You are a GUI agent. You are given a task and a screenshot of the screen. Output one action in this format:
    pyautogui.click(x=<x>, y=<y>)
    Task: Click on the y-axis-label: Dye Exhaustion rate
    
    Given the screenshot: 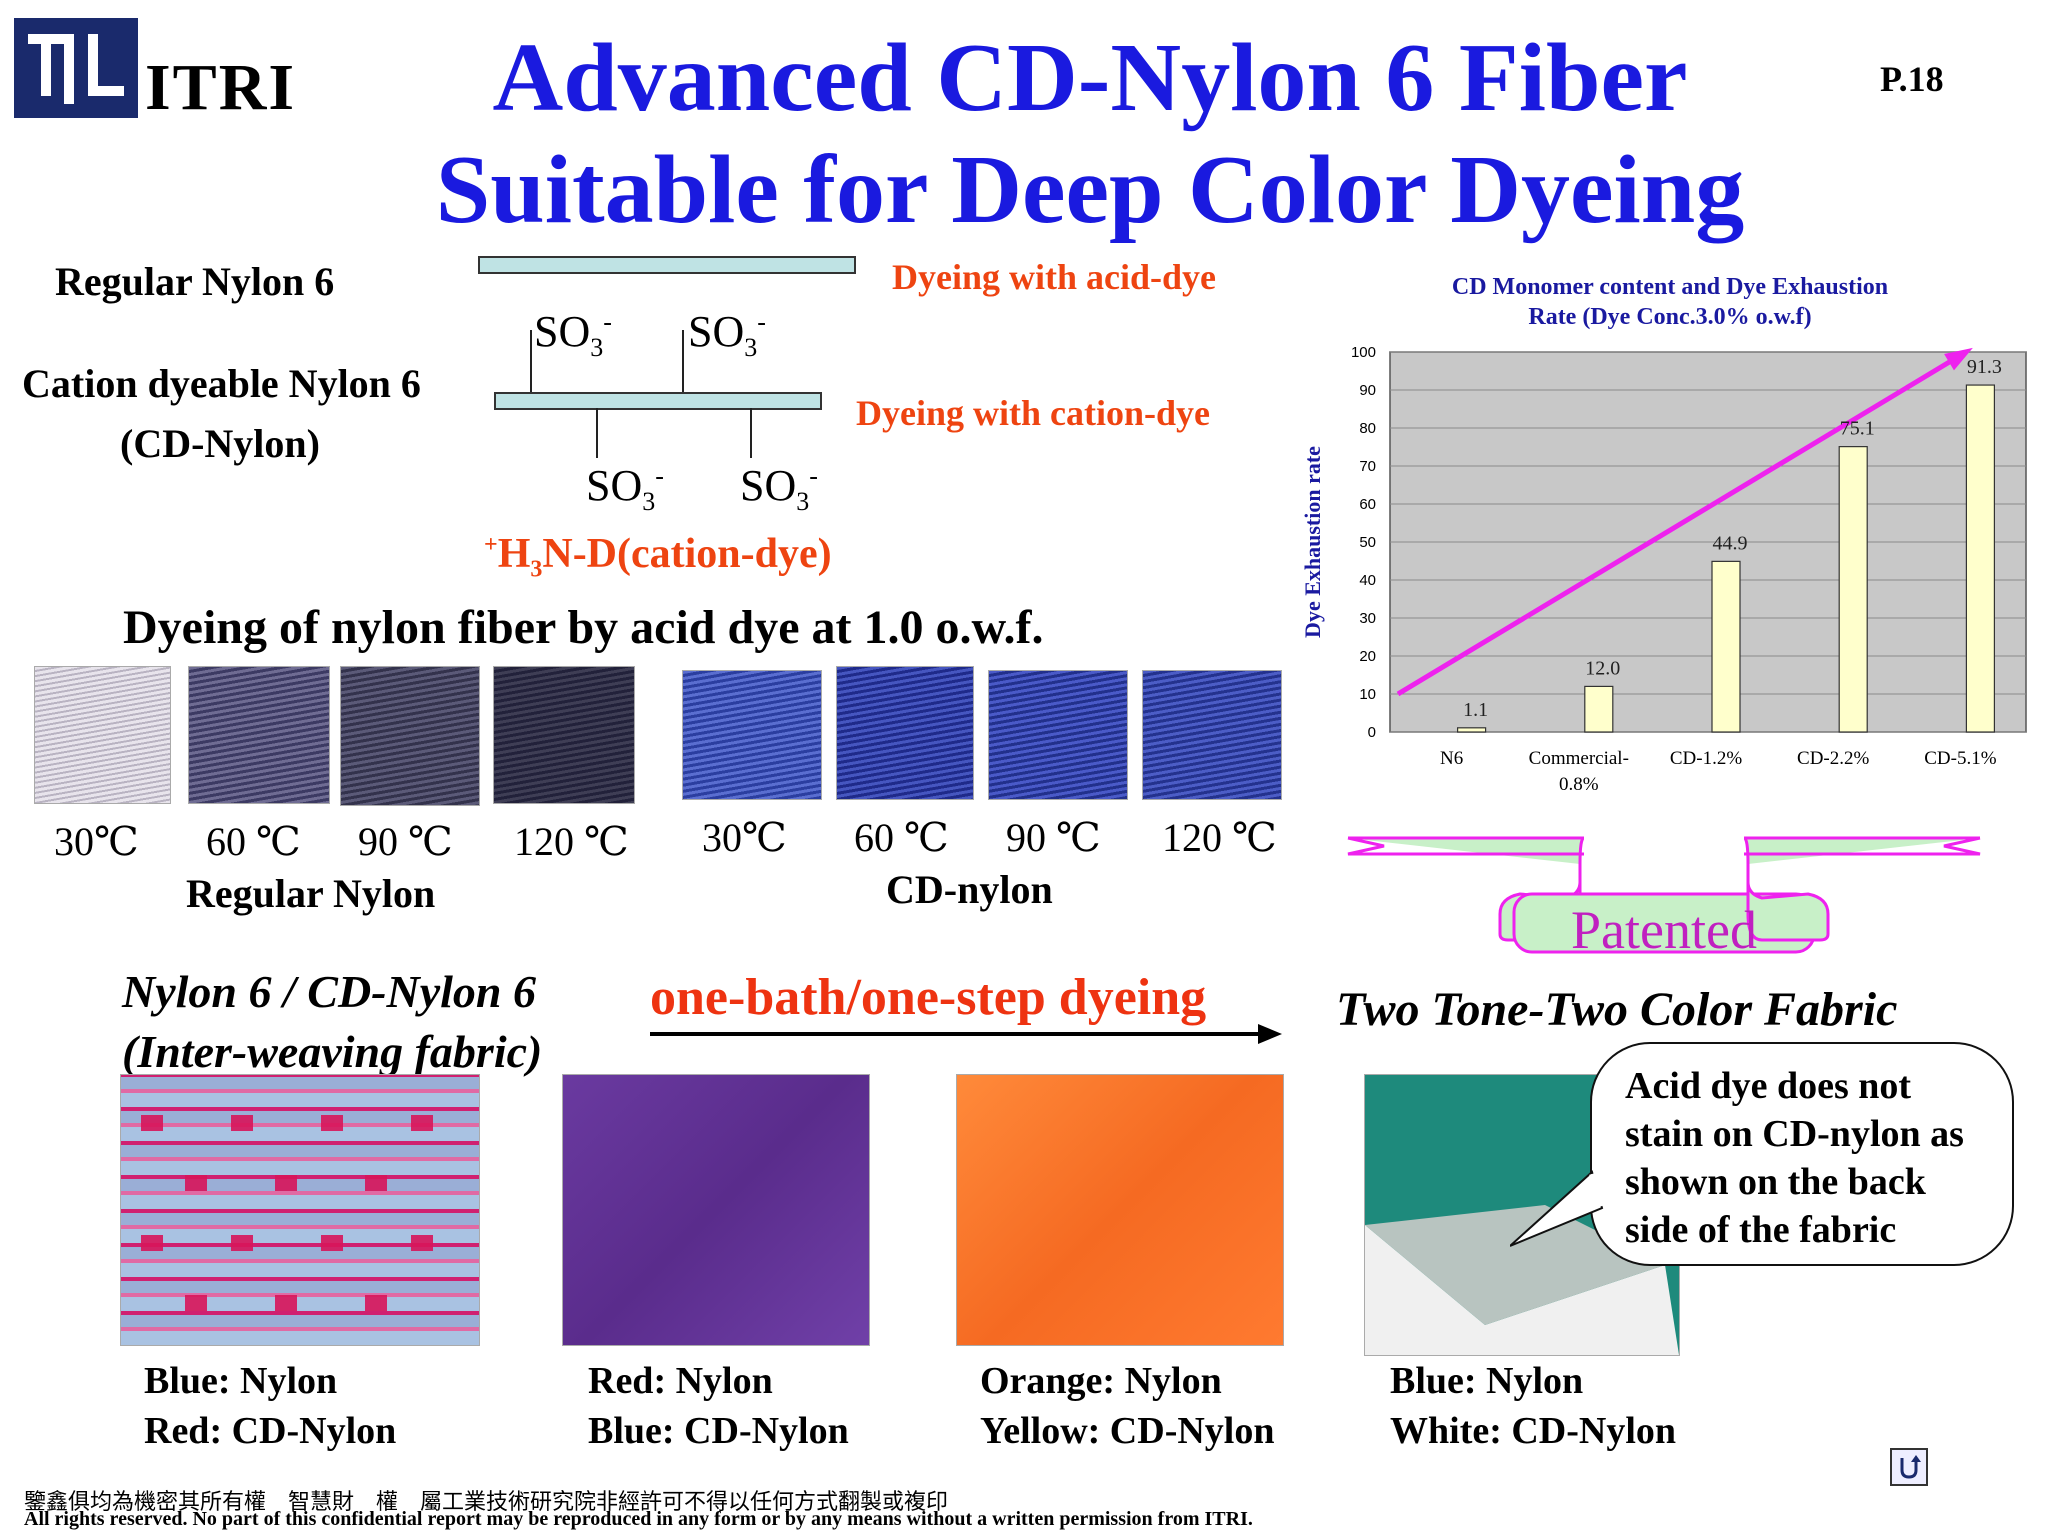 What is the action you would take?
    pyautogui.click(x=1312, y=542)
    